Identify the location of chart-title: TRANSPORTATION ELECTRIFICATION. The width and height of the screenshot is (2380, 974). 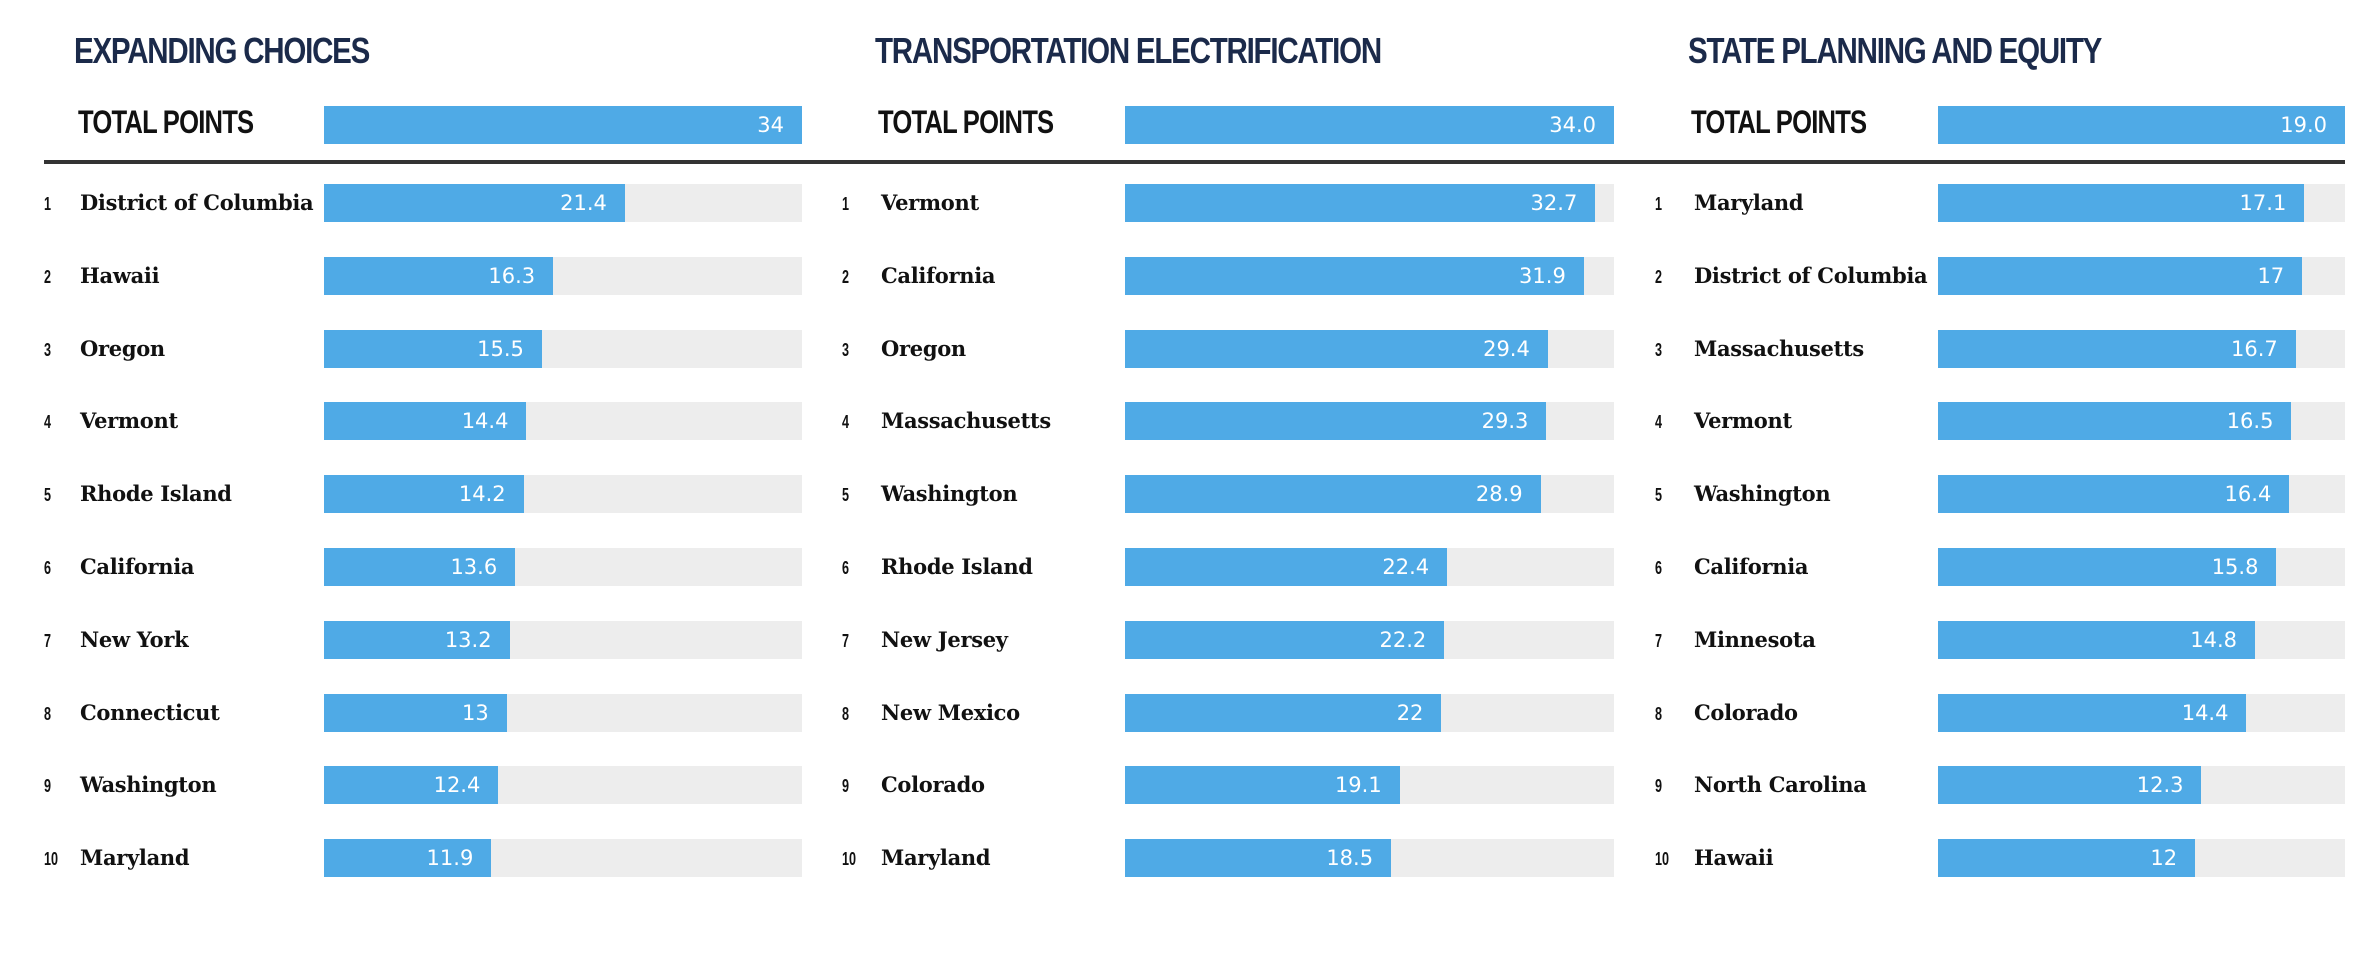
(1128, 50).